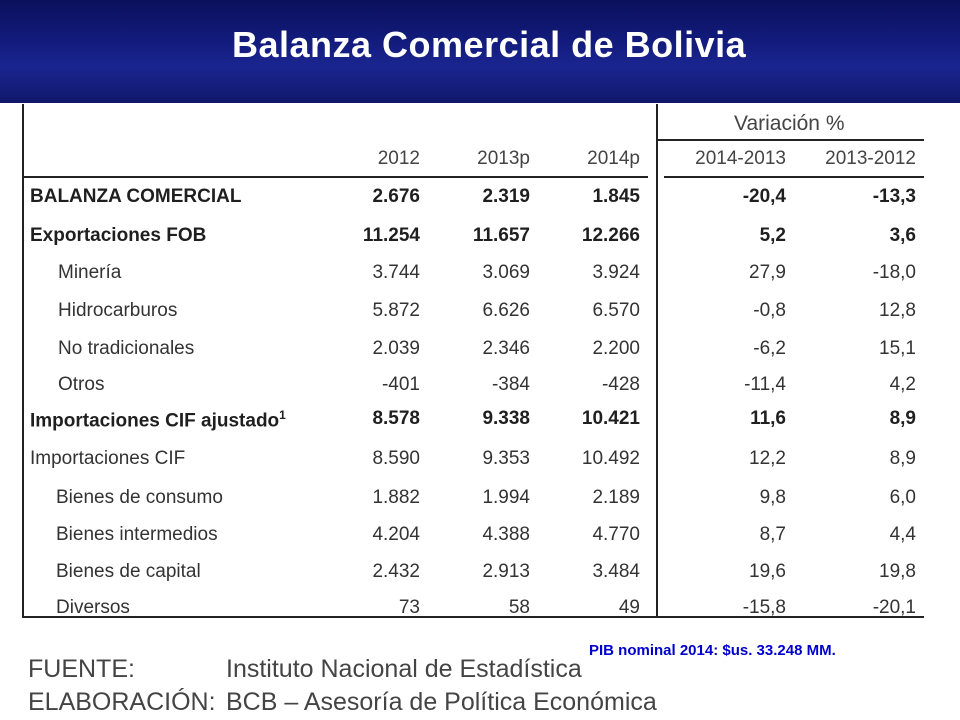  I want to click on row-label: Bienes intermedios, so click(137, 535).